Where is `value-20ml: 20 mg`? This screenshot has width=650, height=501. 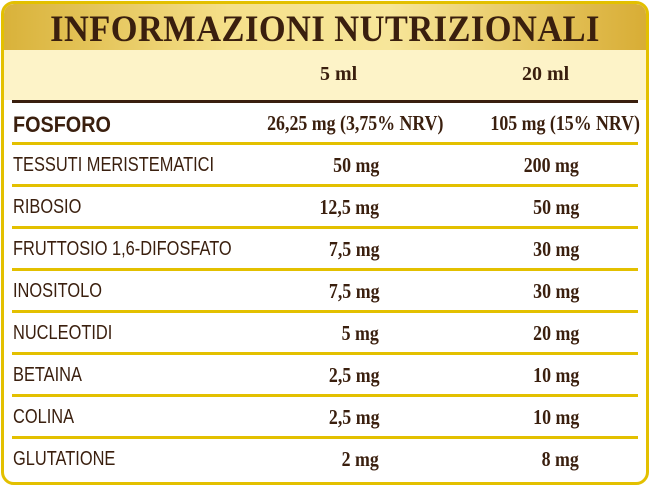
value-20ml: 20 mg is located at coordinates (555, 333).